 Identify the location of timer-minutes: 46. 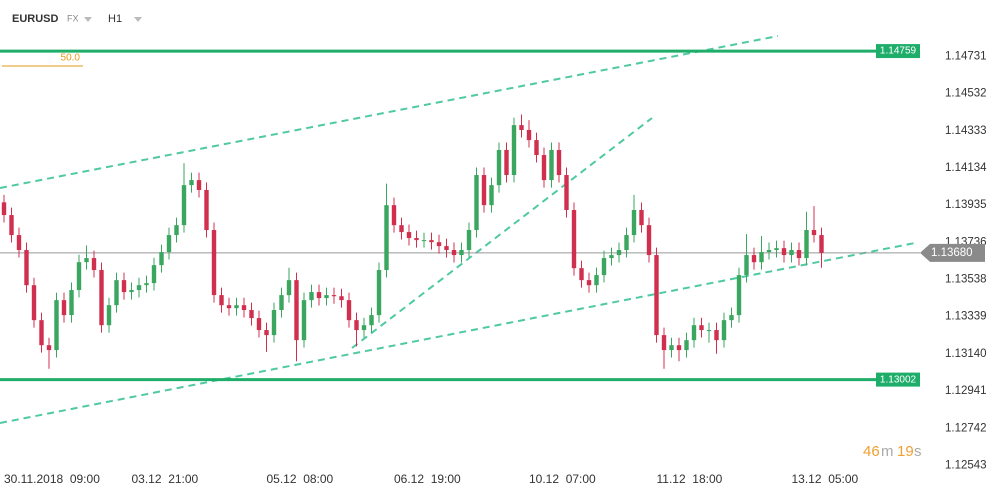
(871, 451).